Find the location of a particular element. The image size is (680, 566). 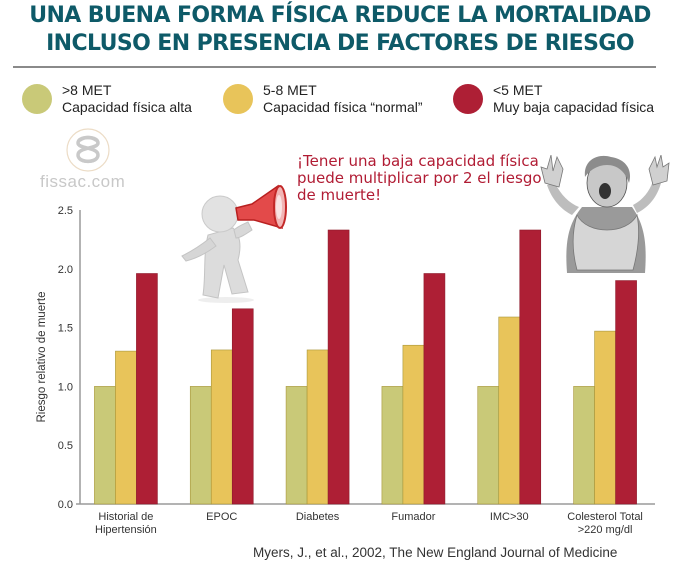

y-tick-label: 0.5 is located at coordinates (65, 446).